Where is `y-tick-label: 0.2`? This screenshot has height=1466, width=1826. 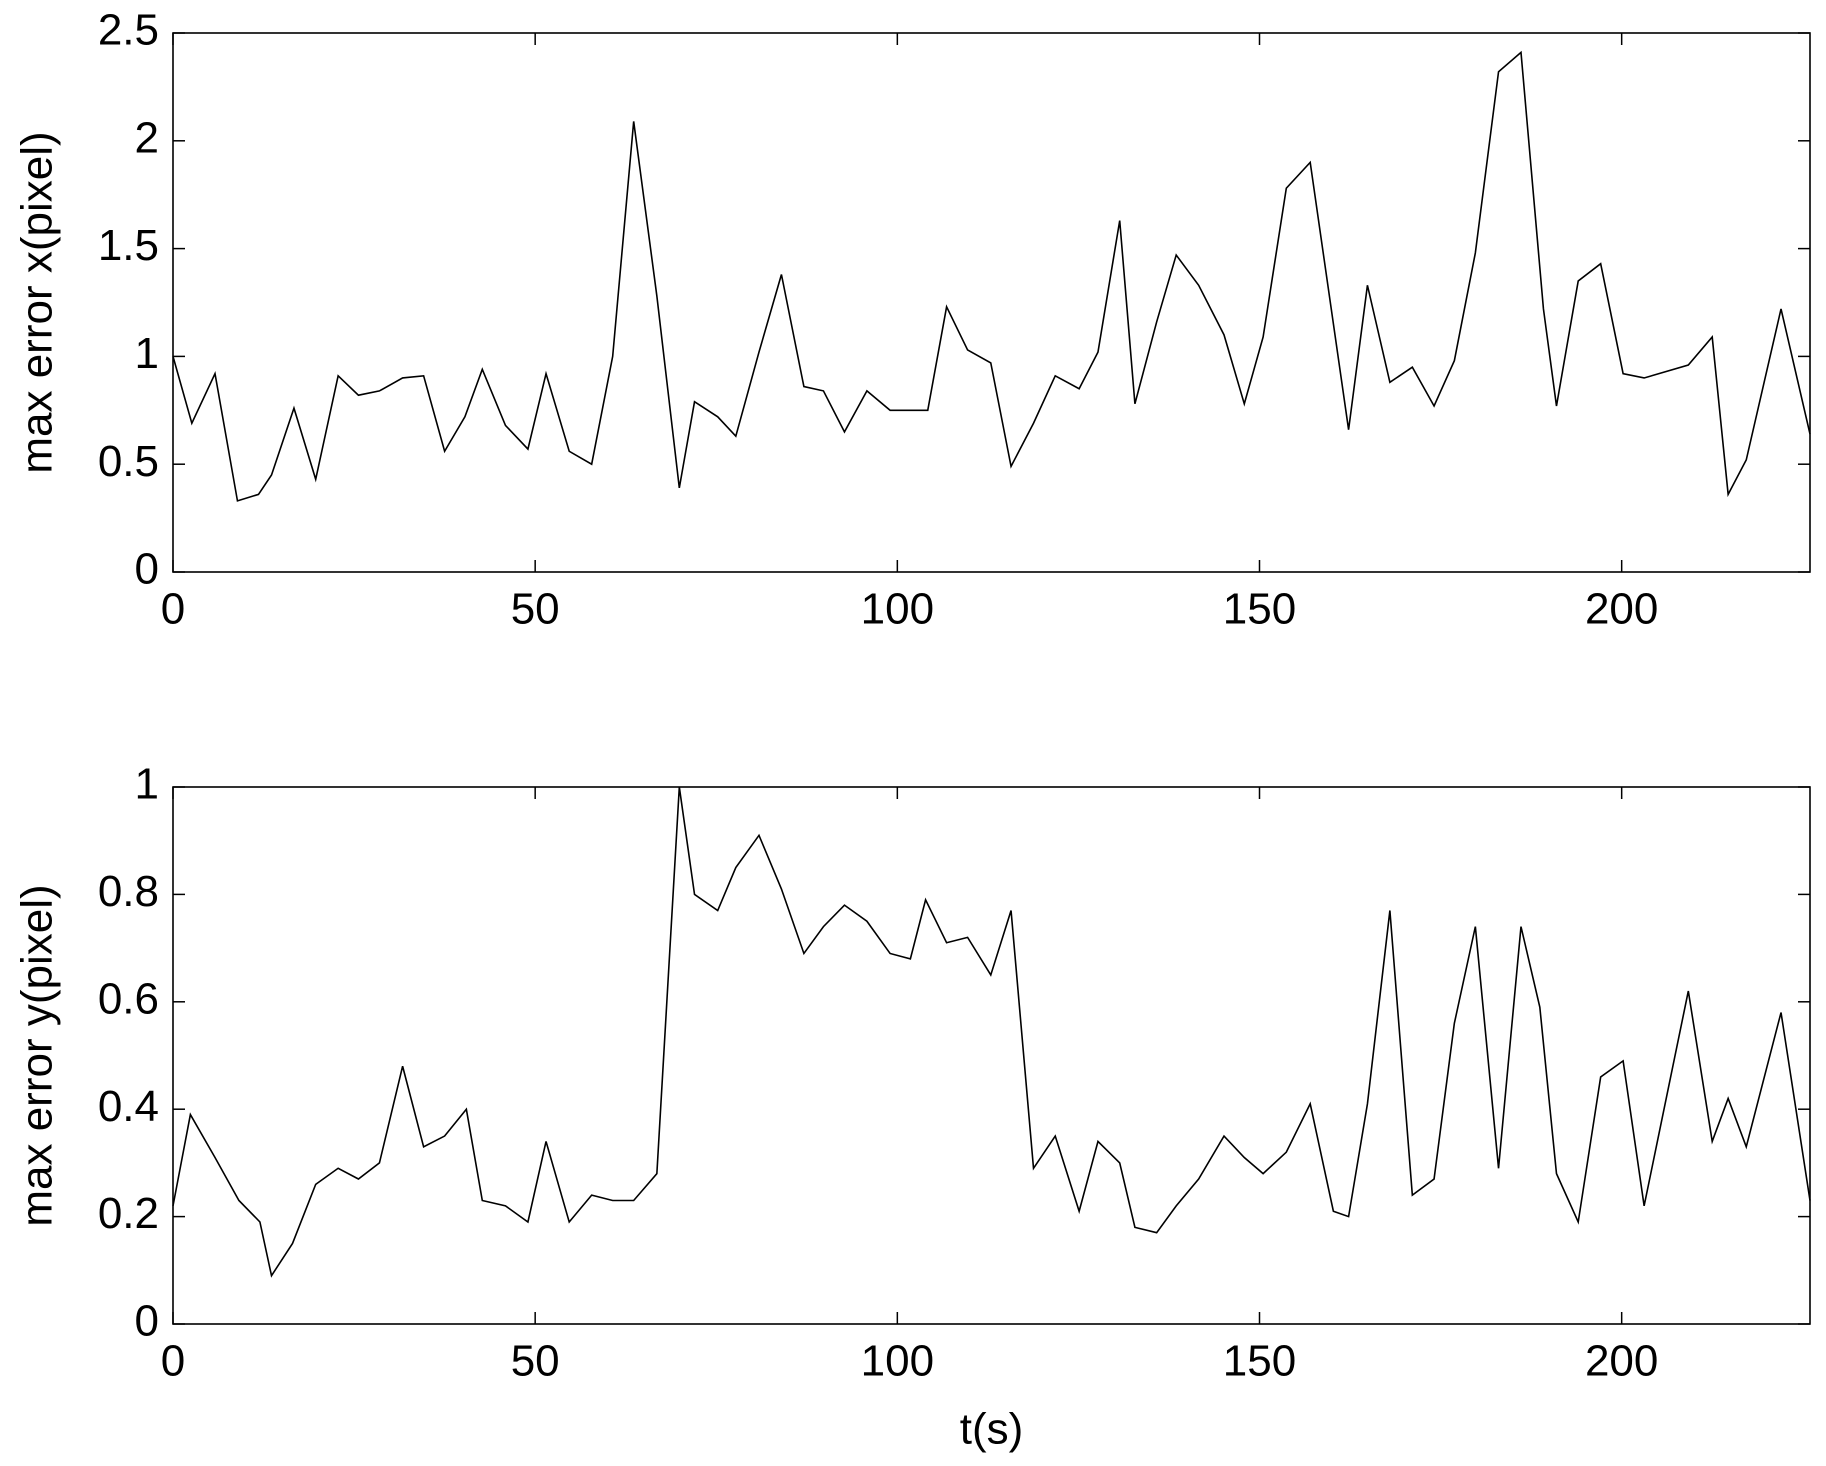 y-tick-label: 0.2 is located at coordinates (128, 1213).